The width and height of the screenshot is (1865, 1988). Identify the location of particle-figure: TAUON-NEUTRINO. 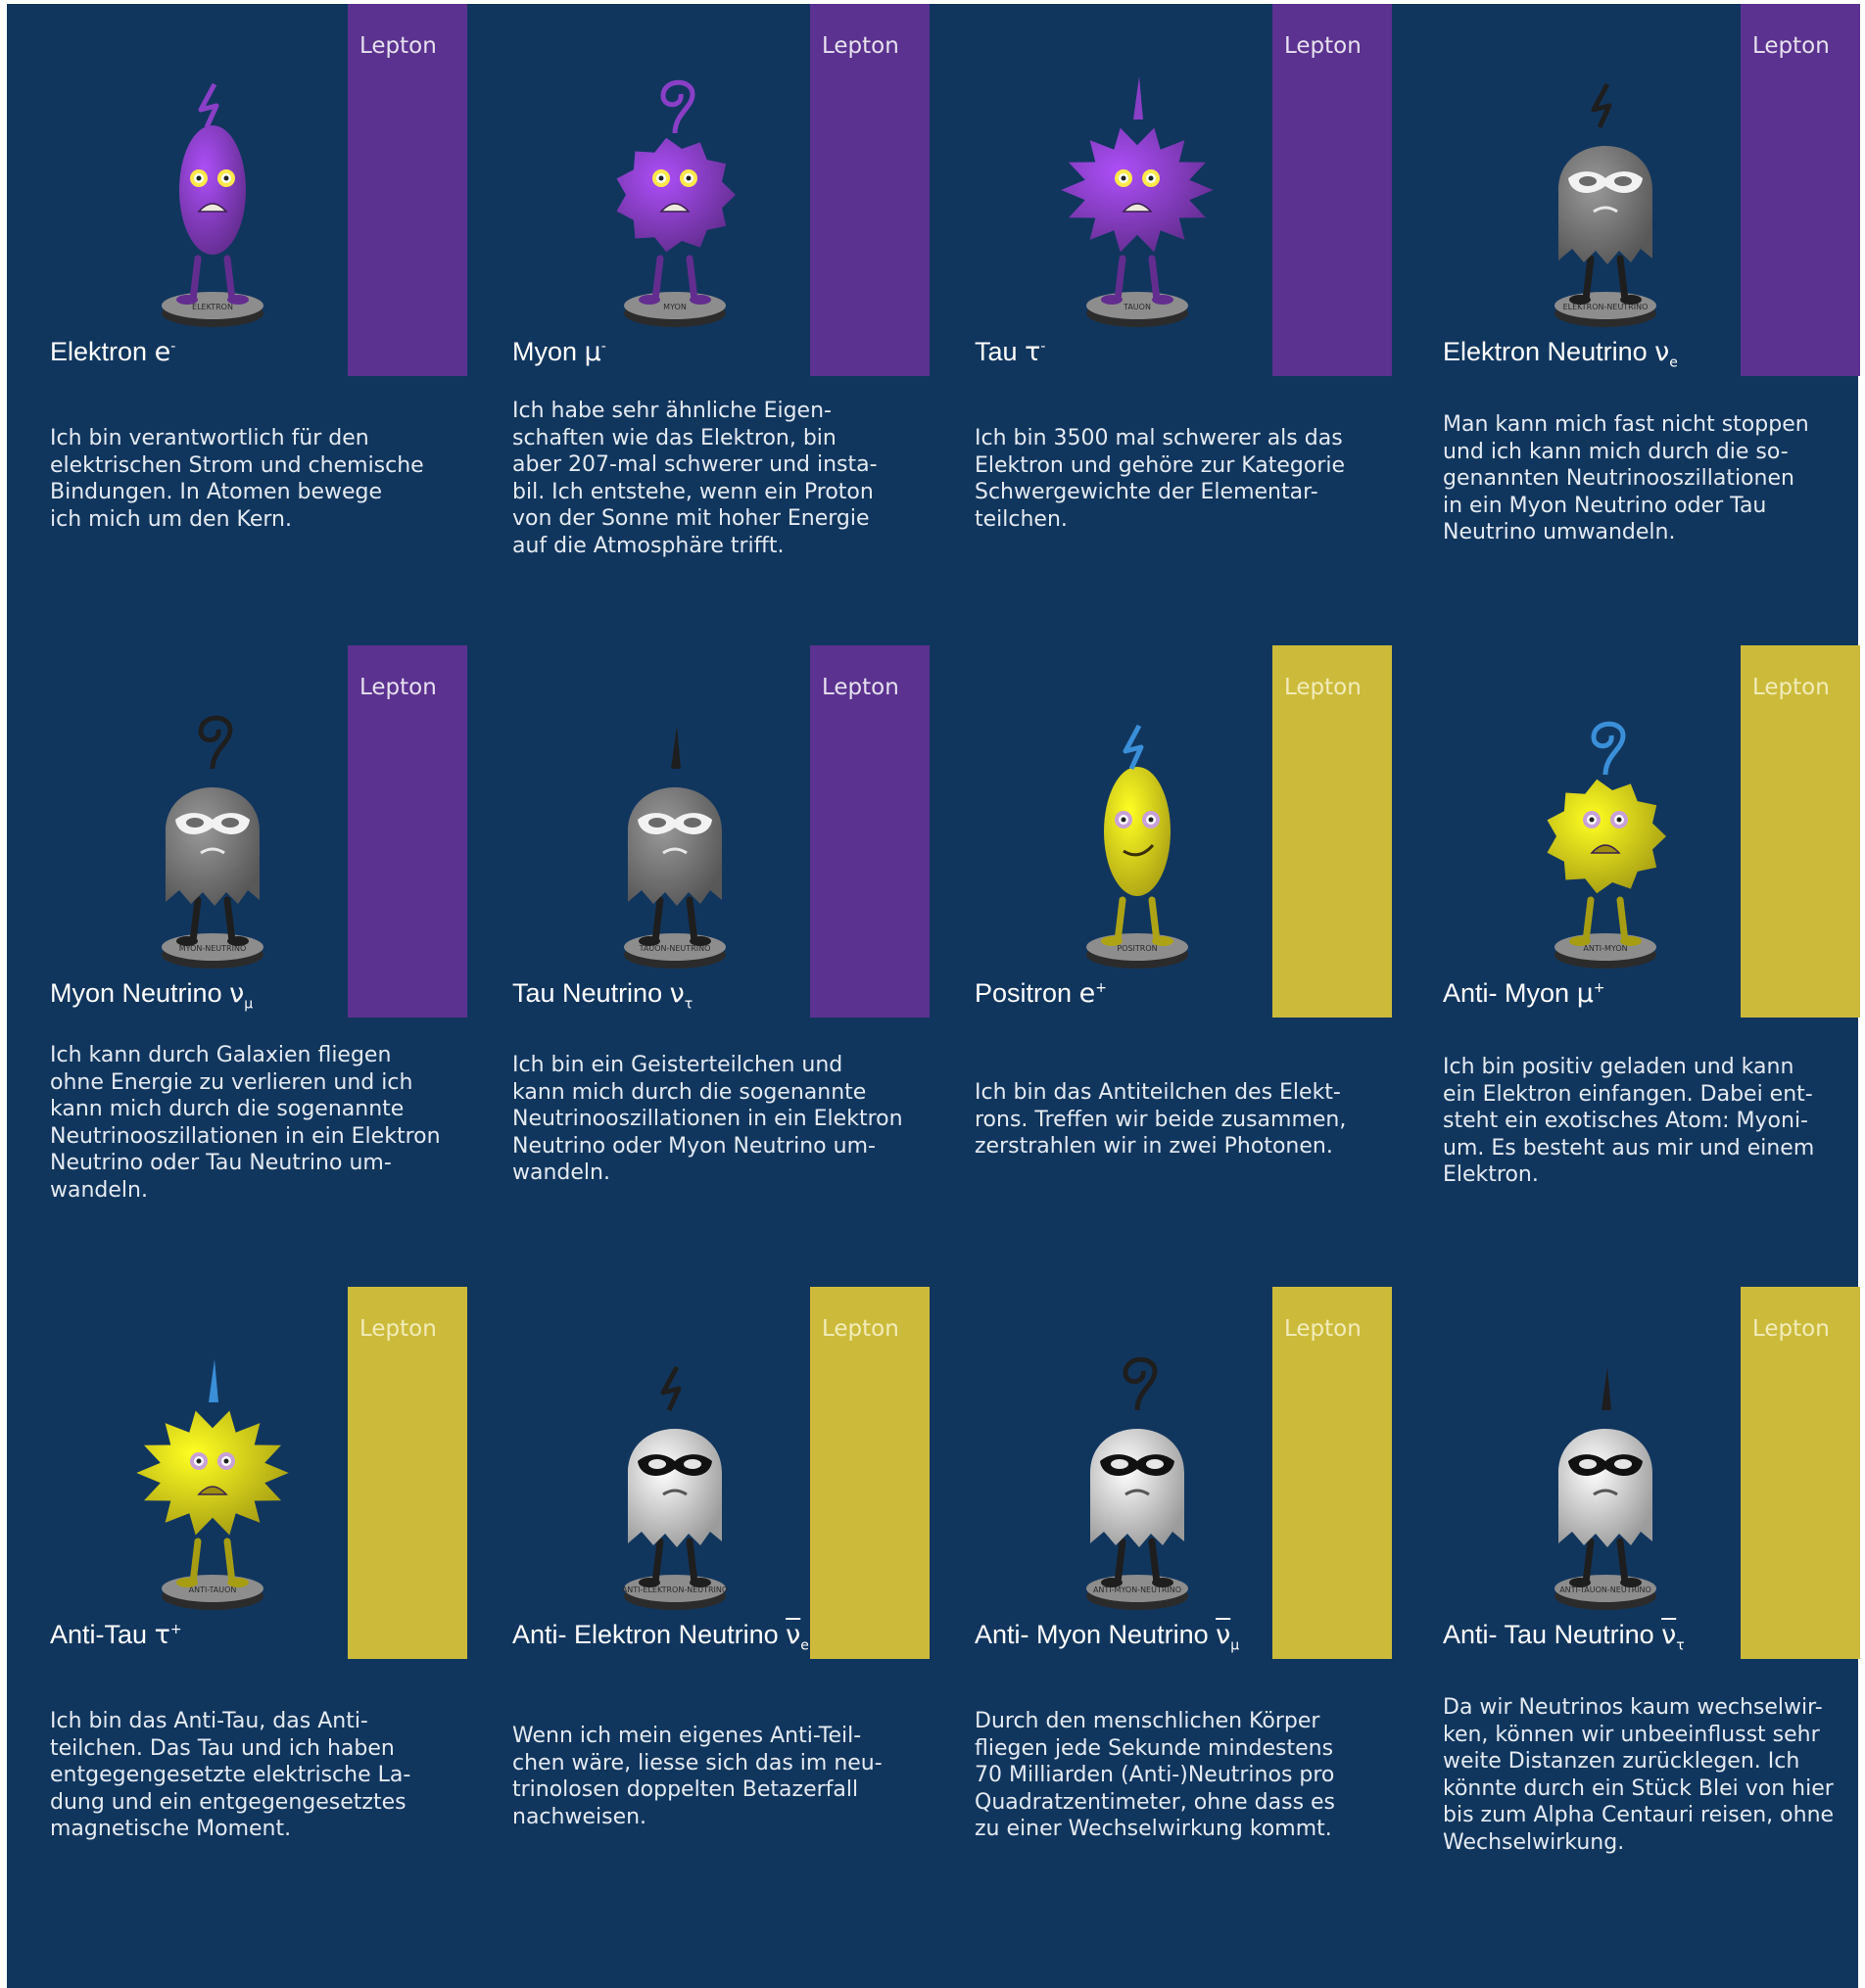
(675, 847).